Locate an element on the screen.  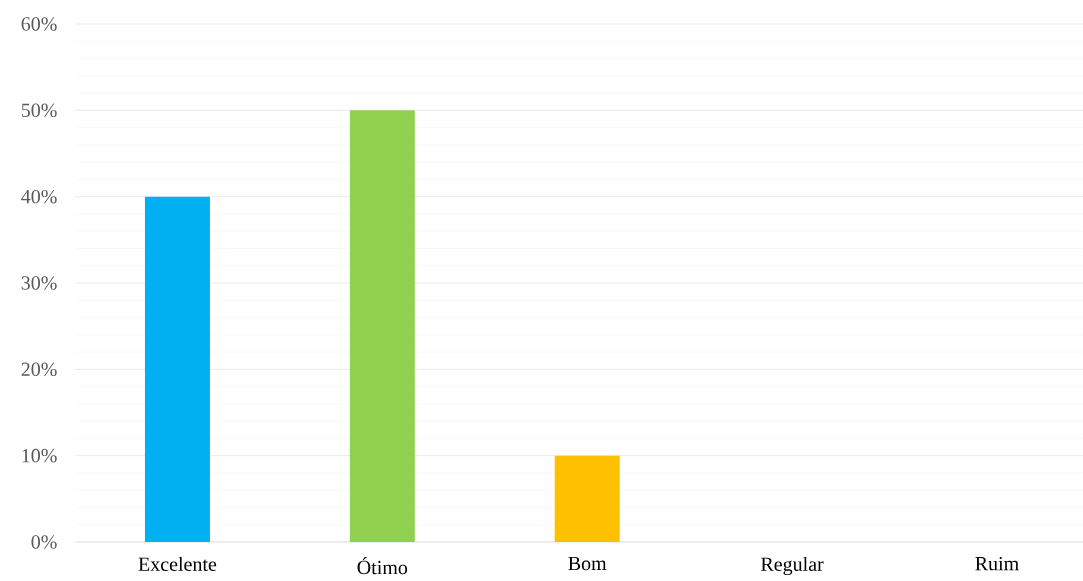
x-tick-label: Excelente is located at coordinates (177, 563).